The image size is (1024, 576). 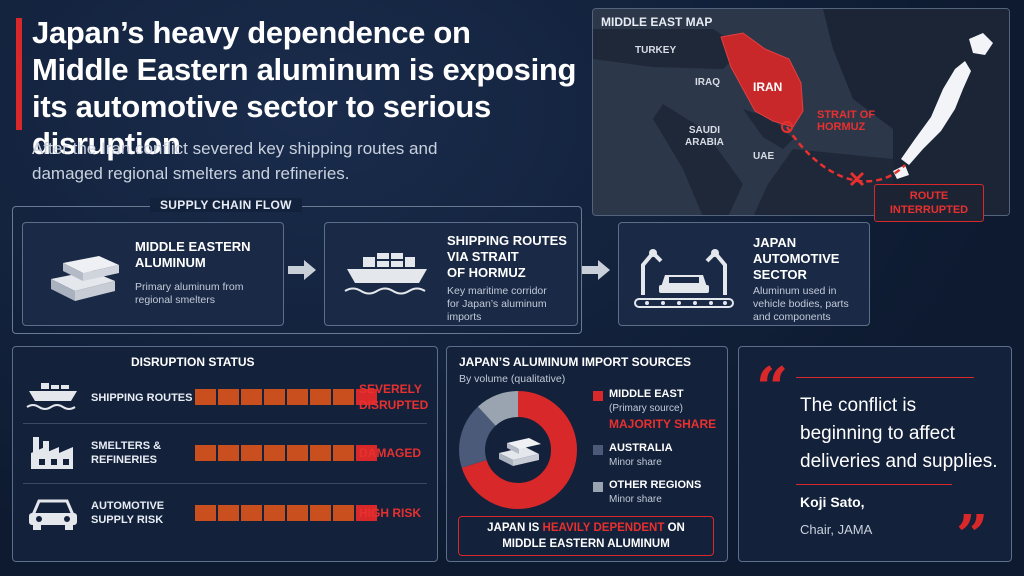 I want to click on dependency-highlight: HEAVILY DEPENDENT, so click(x=603, y=528).